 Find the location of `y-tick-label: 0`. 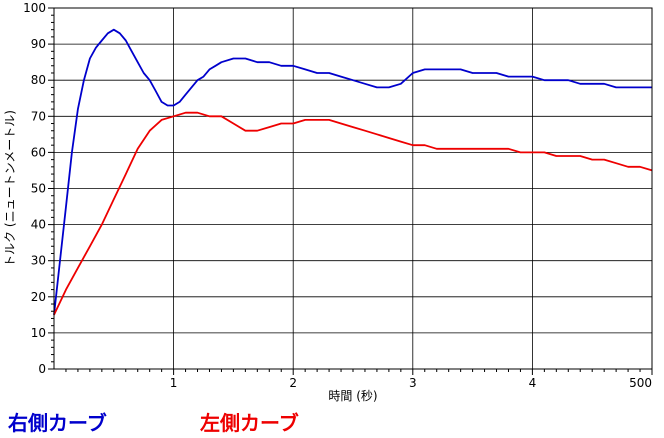

y-tick-label: 0 is located at coordinates (42, 369).